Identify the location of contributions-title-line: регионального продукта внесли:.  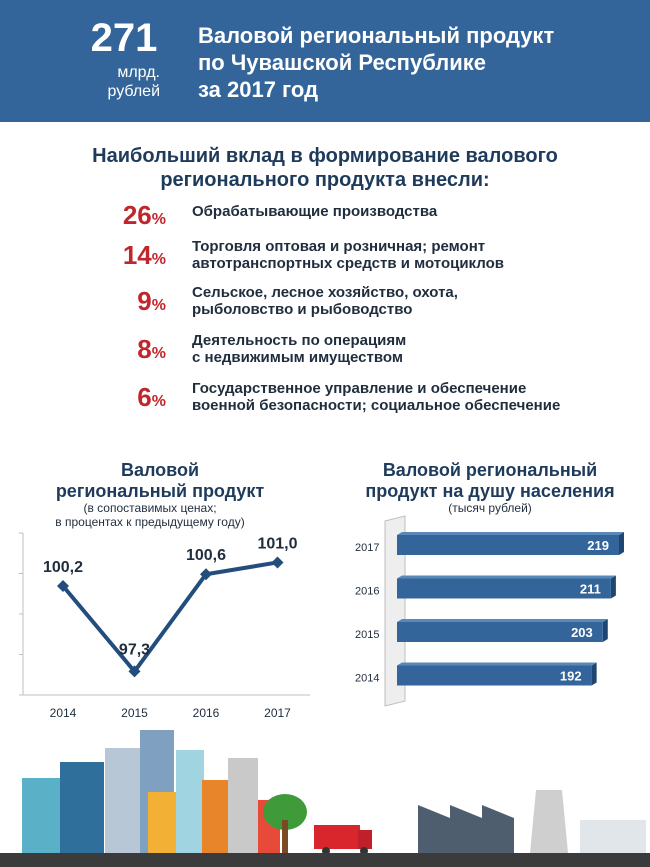
(325, 180).